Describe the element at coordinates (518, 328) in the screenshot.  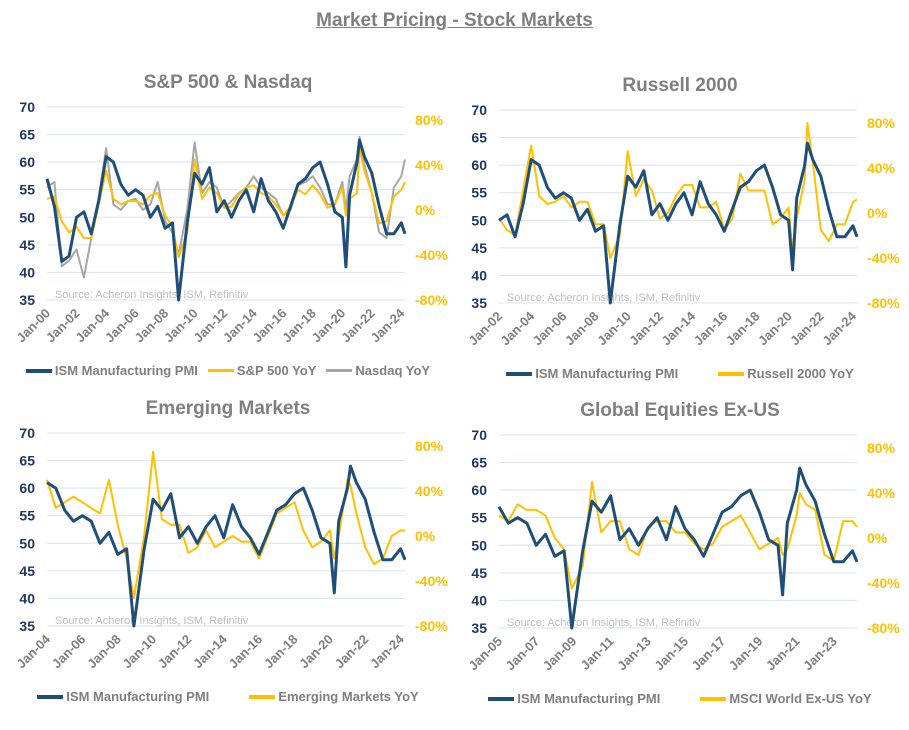
I see `x-axis-tick-label: Jan-04` at that location.